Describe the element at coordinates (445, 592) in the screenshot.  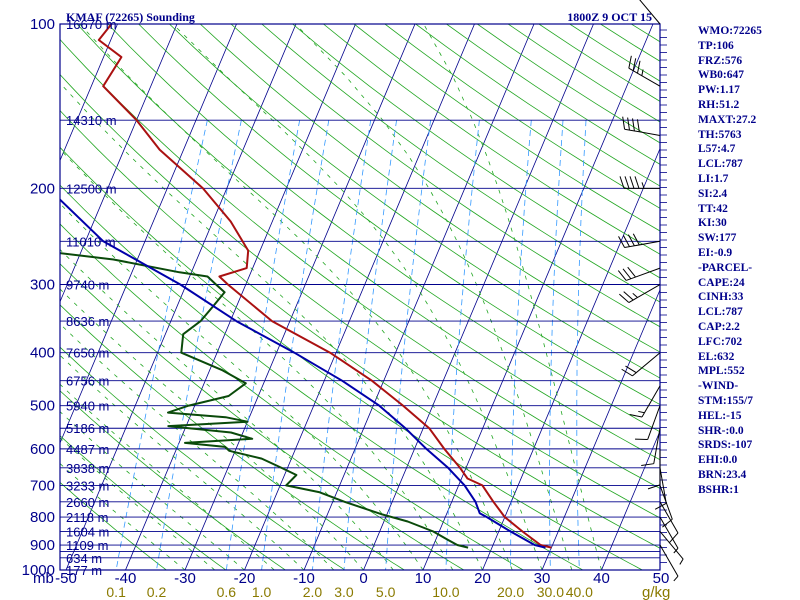
I see `mixing-ratio-label: 10.0` at that location.